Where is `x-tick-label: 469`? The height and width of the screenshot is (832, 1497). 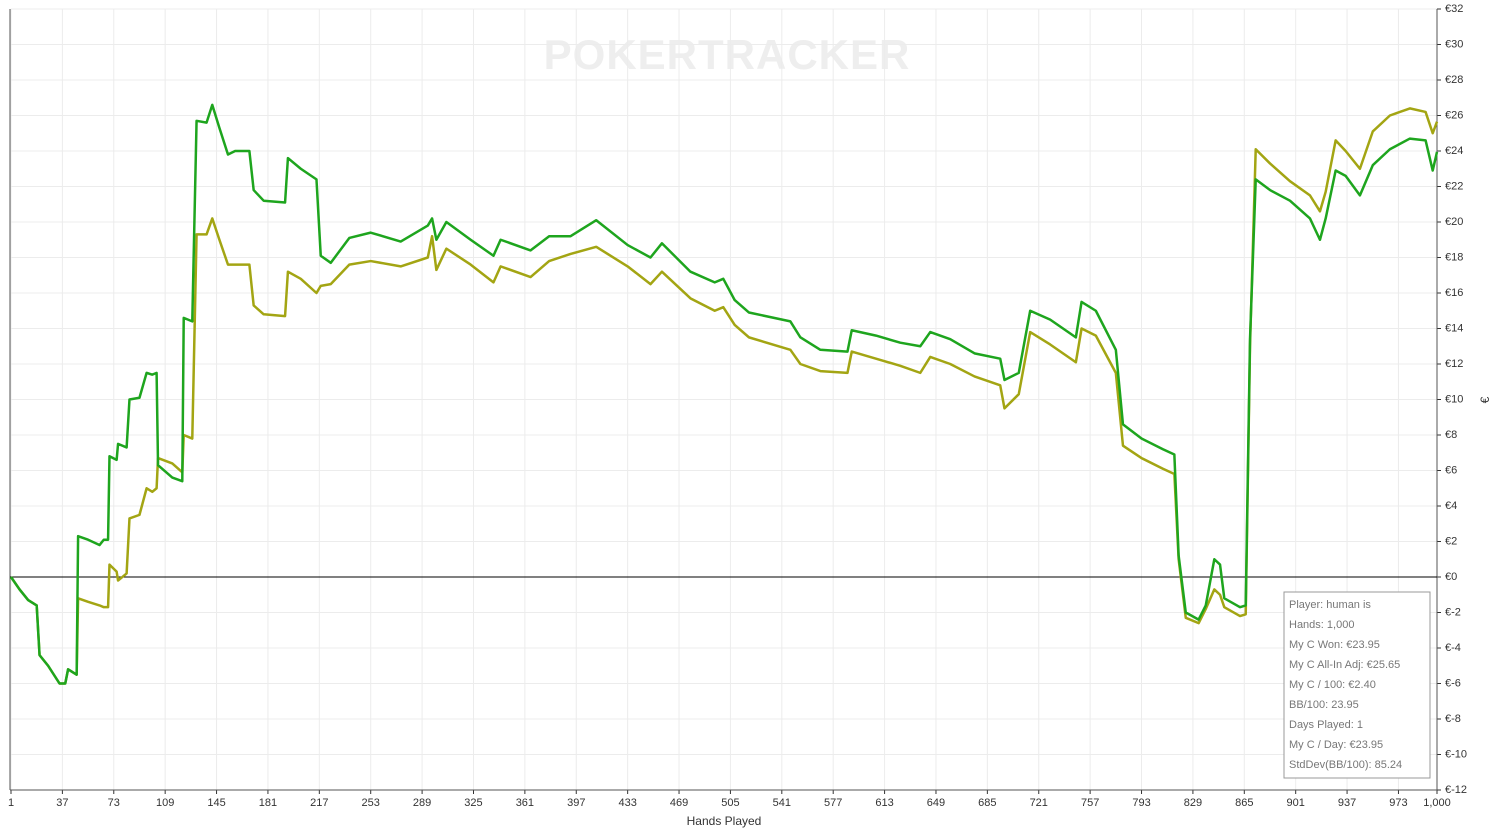
x-tick-label: 469 is located at coordinates (679, 803).